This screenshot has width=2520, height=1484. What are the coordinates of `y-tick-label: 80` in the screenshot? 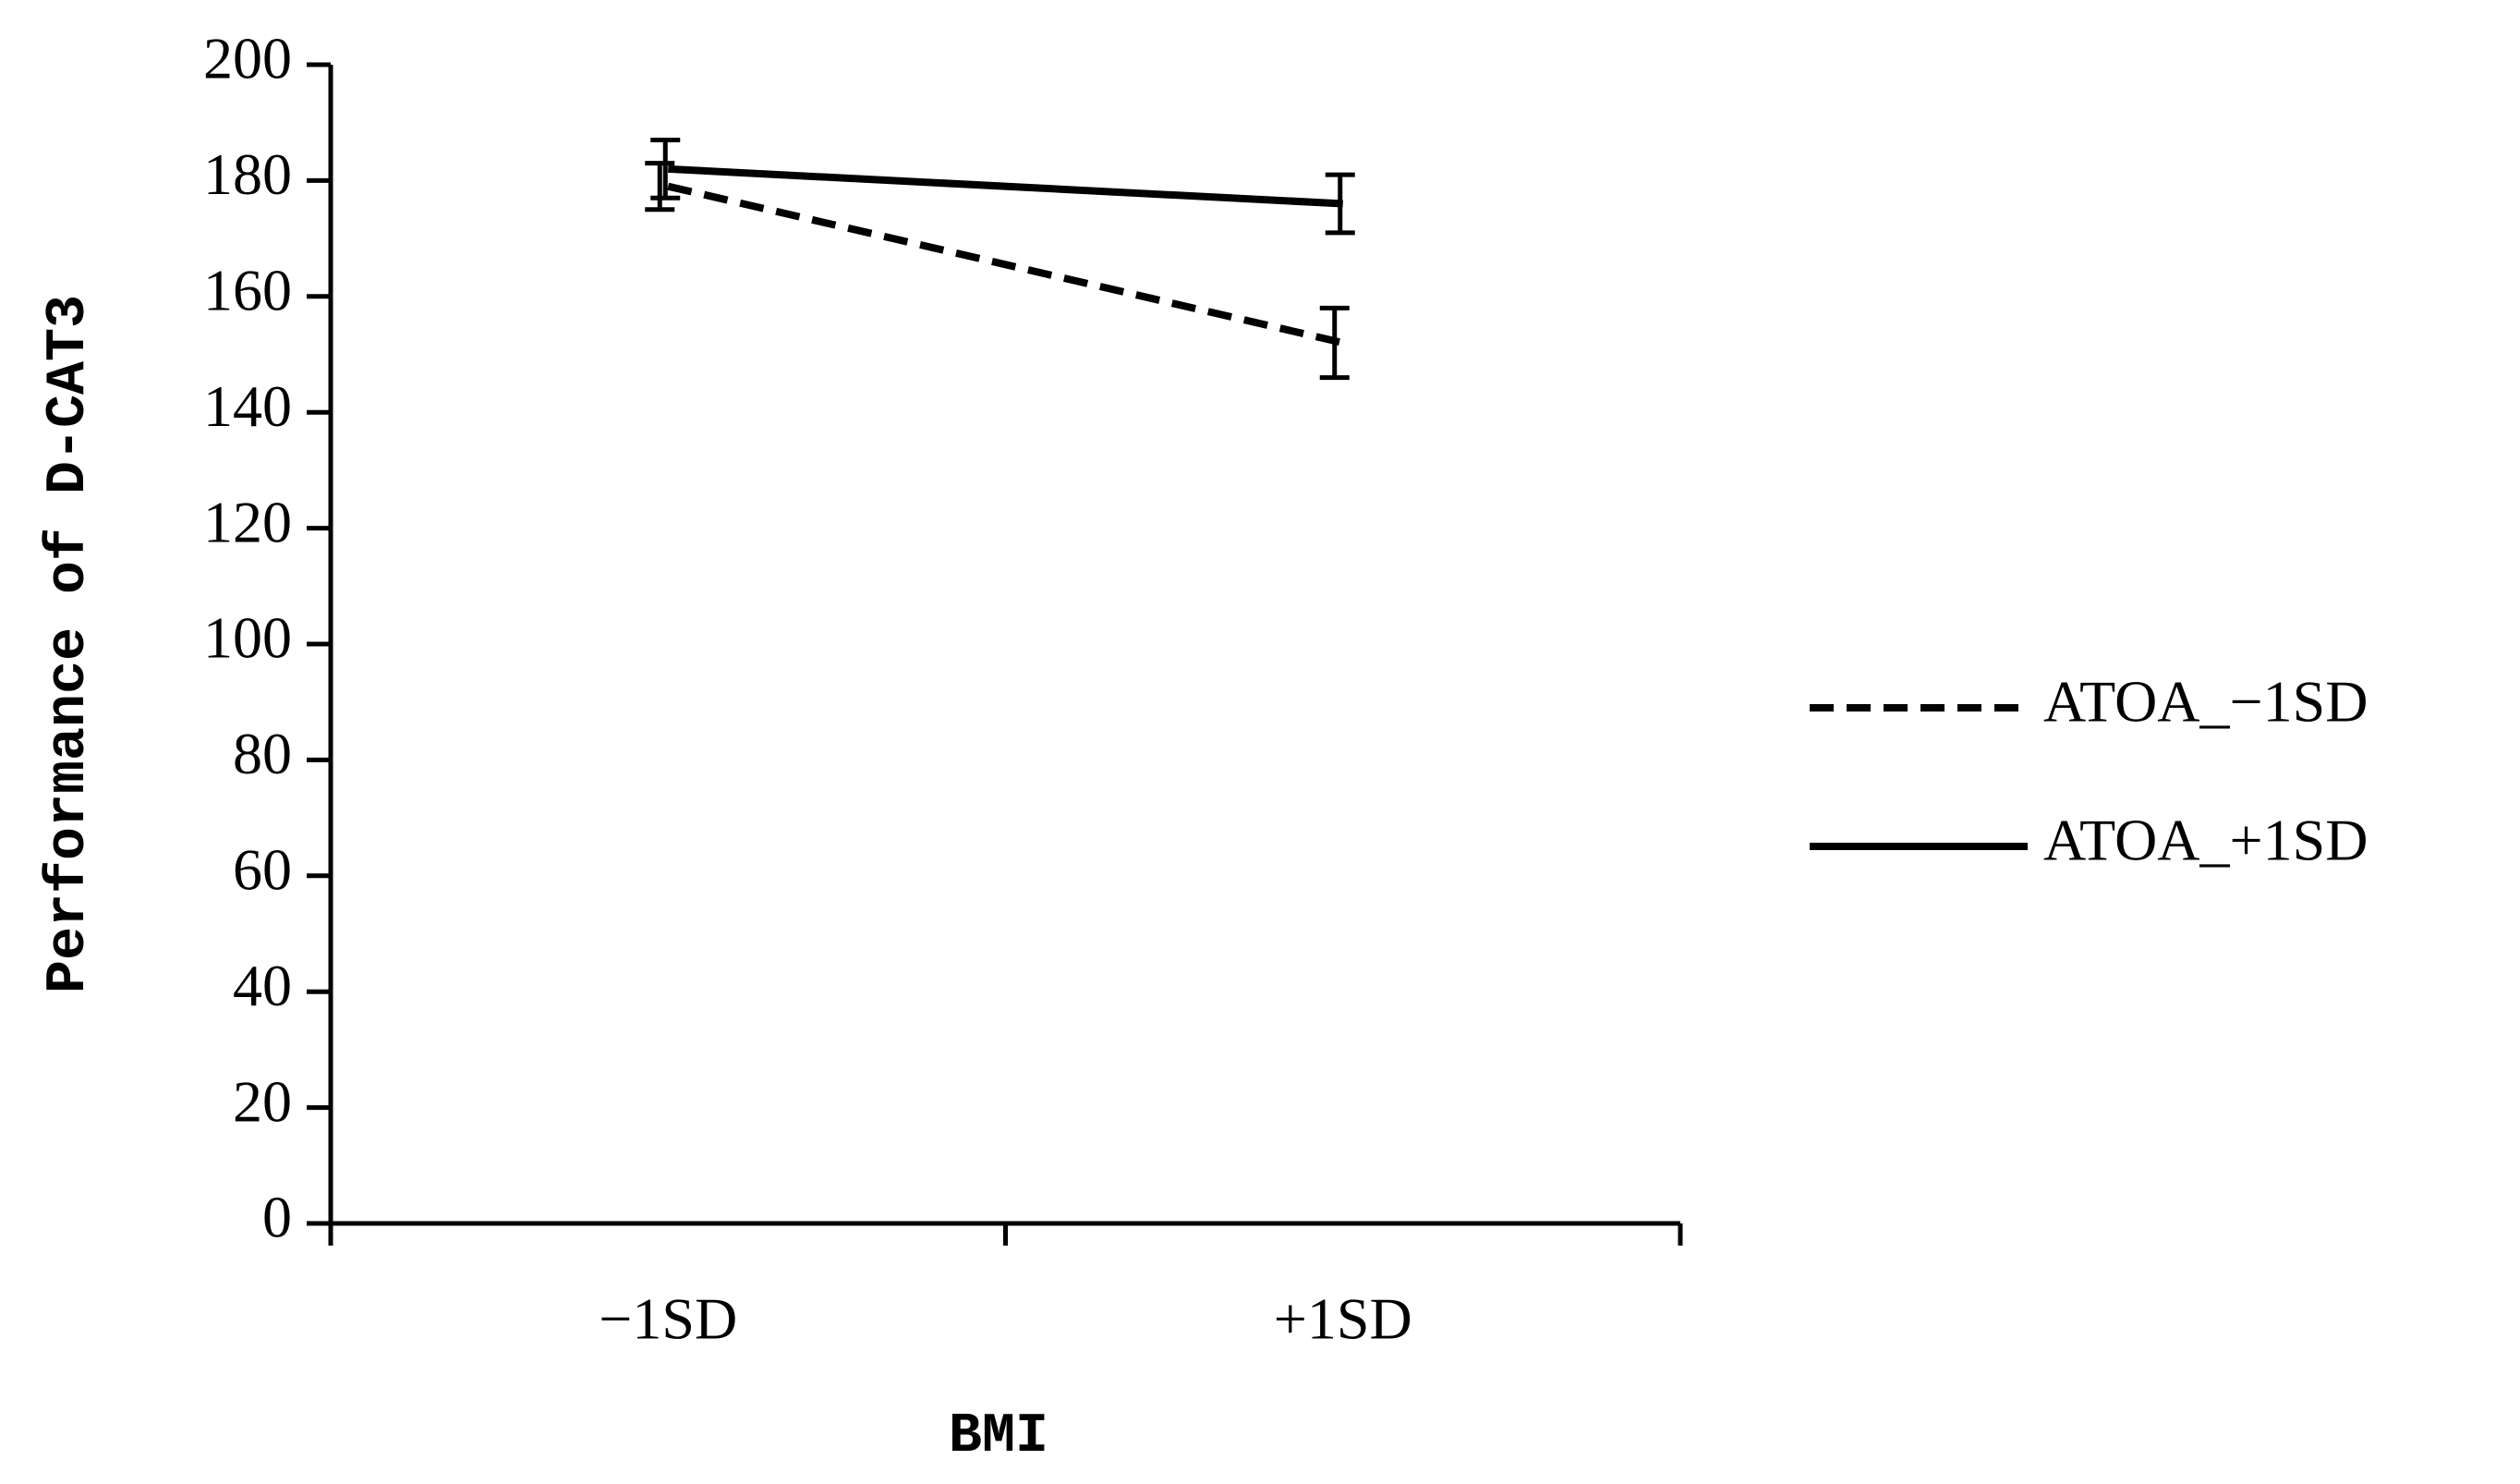 It's located at (262, 753).